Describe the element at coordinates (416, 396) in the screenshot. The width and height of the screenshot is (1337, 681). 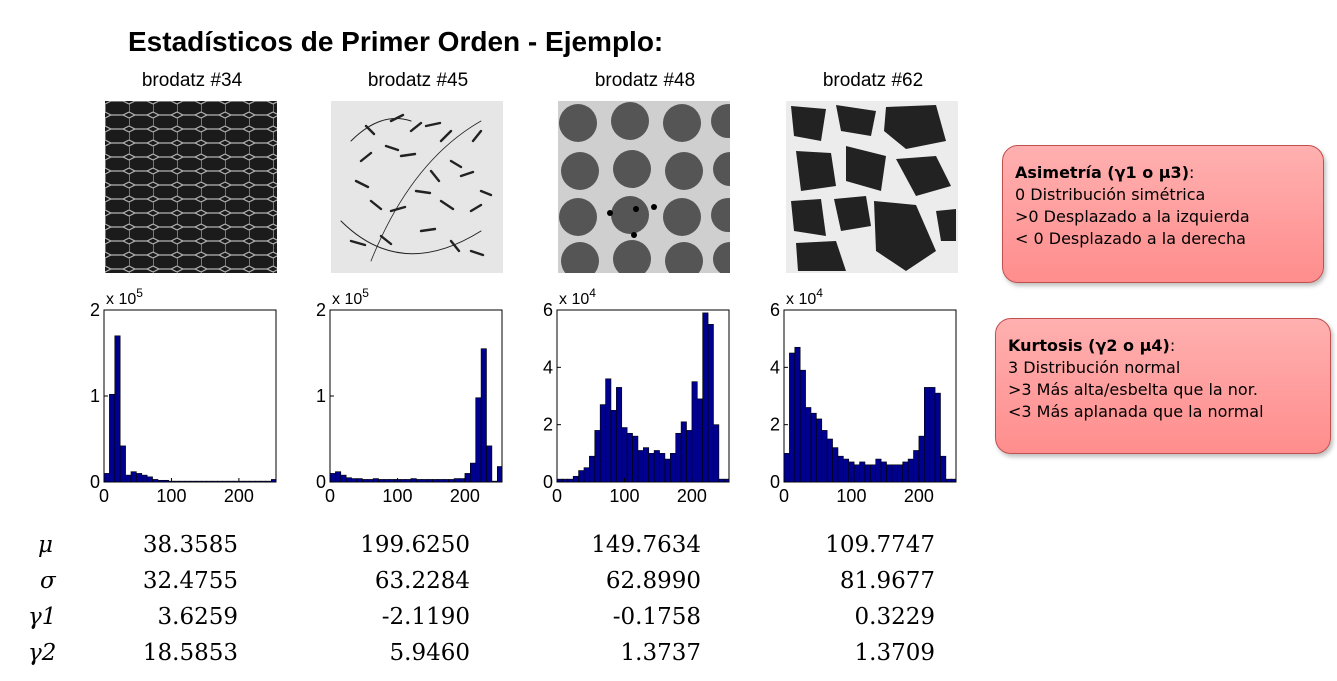
I see `axes-box` at that location.